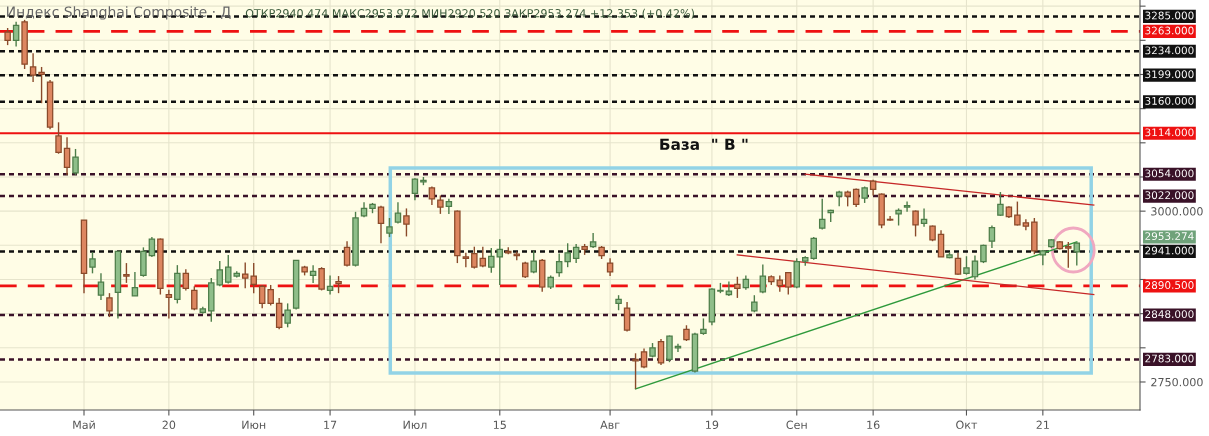 The image size is (1209, 436). What do you see at coordinates (1177, 382) in the screenshot?
I see `y-tick-label: 2750.000` at bounding box center [1177, 382].